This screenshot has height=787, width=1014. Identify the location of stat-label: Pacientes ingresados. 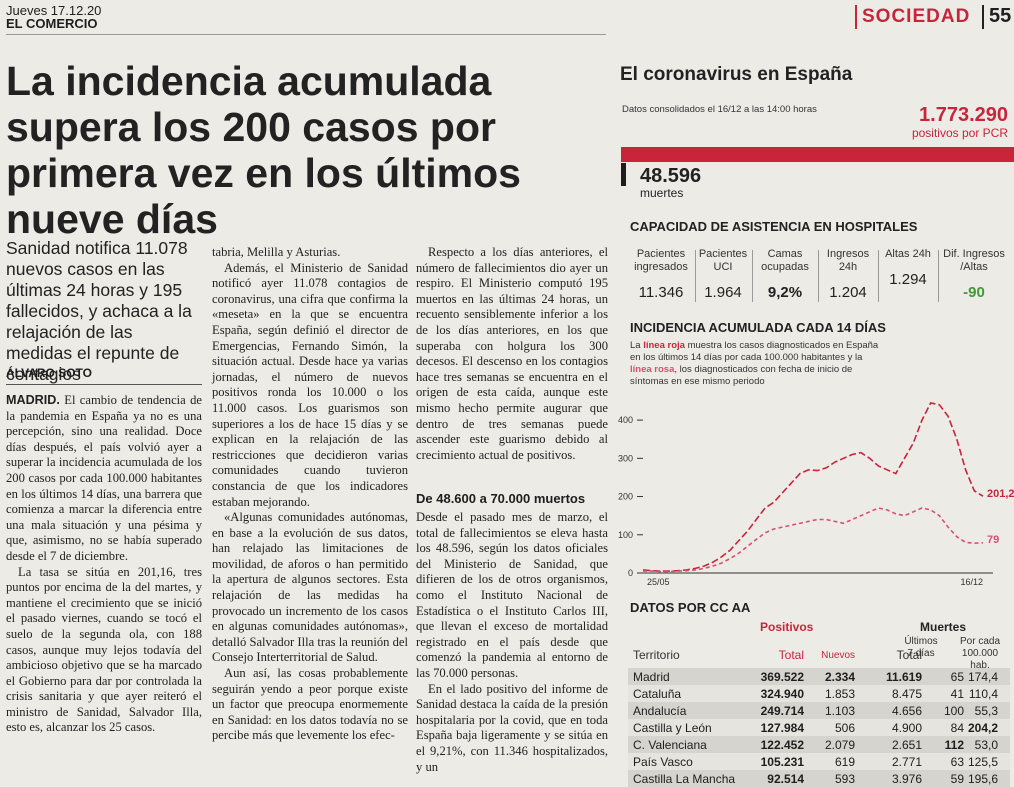
(661, 260).